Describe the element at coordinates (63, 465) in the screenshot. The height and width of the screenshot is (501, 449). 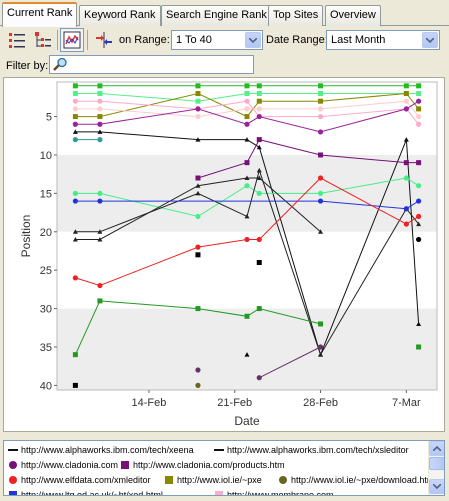
I see `legend-item: http://www.cladonia.com` at that location.